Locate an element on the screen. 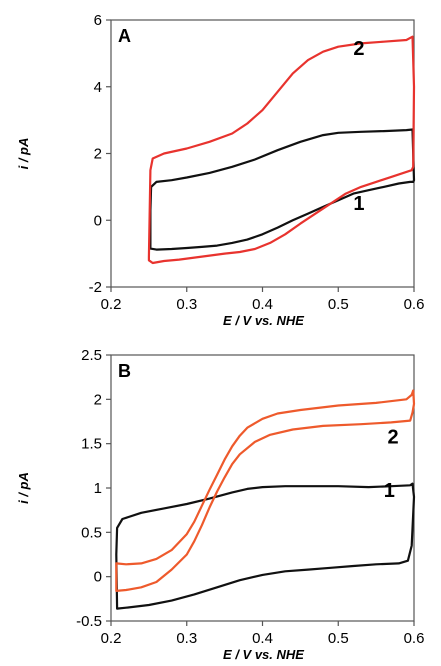 This screenshot has height=666, width=441. panel-a-y-tick-label: 2 is located at coordinates (98, 154).